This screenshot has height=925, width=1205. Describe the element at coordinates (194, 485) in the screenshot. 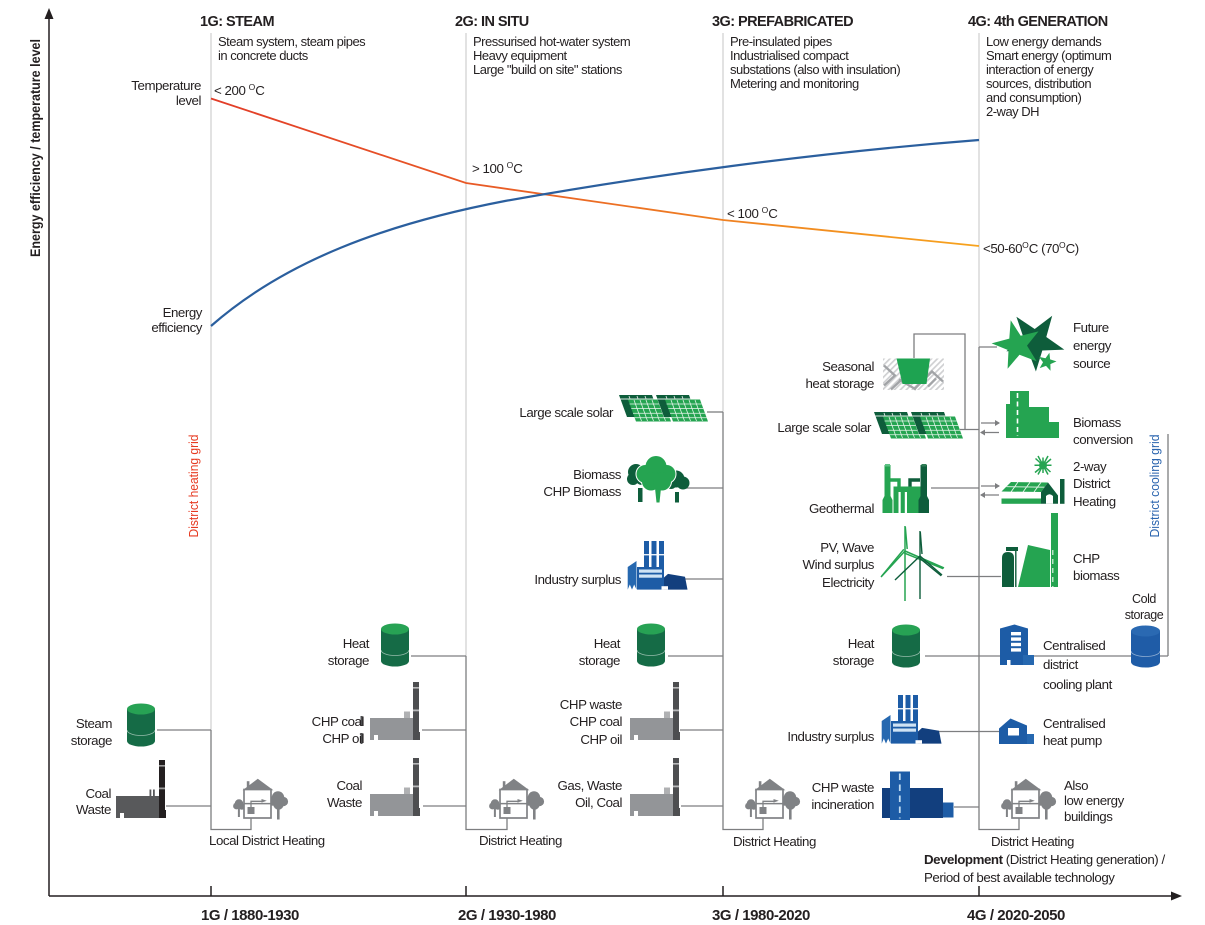

I see `svg-text: District heating grid` at that location.